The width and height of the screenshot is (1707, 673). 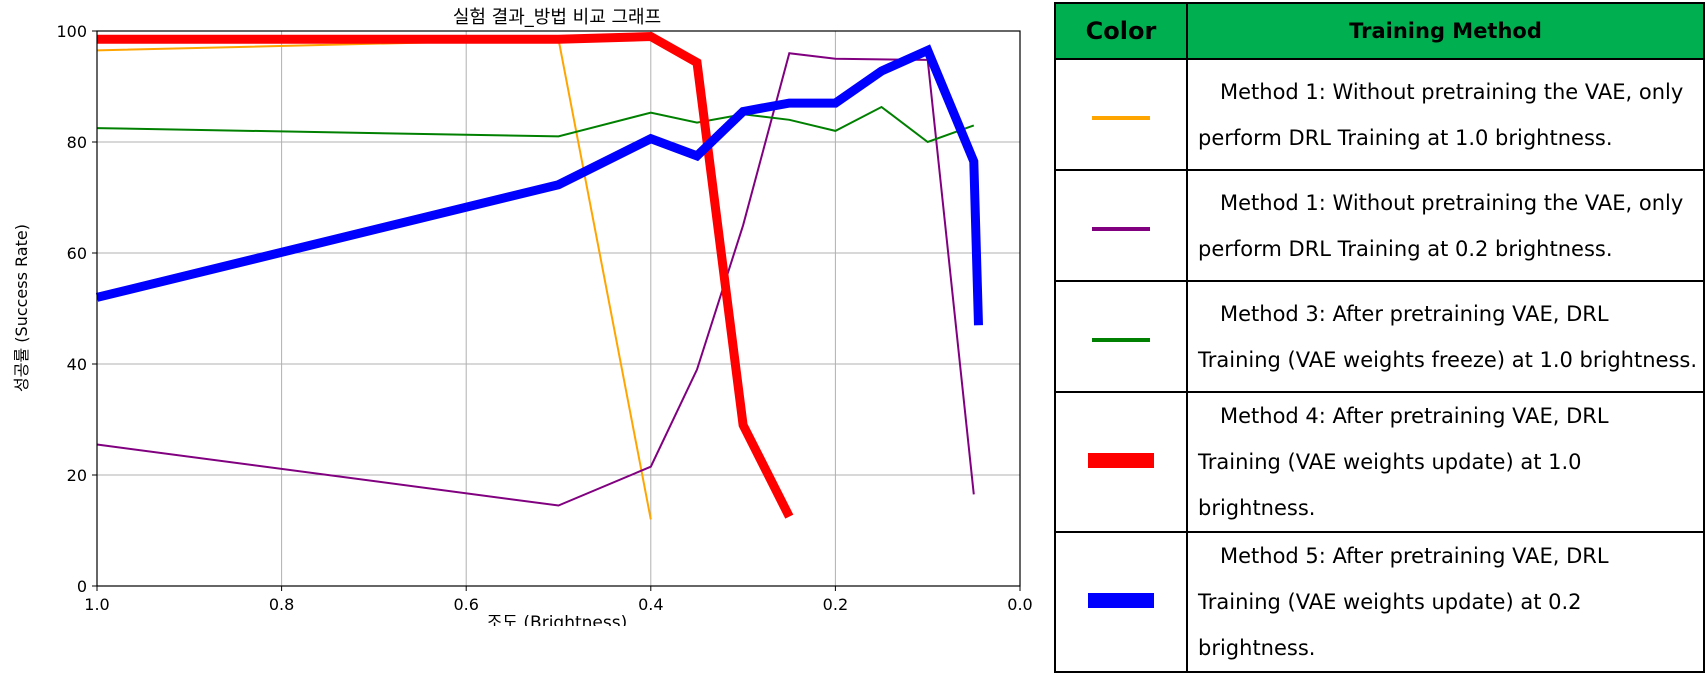 What do you see at coordinates (281, 604) in the screenshot?
I see `x-tick-label: 0.8` at bounding box center [281, 604].